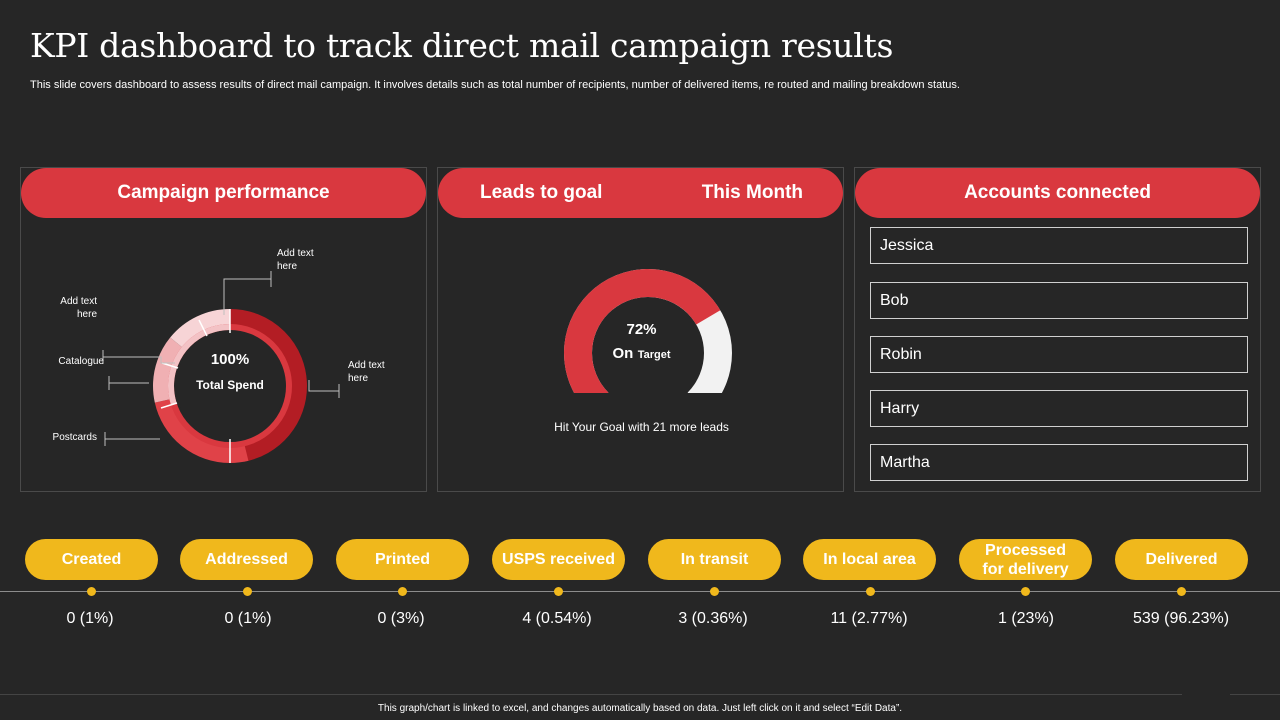  Describe the element at coordinates (557, 618) in the screenshot. I see `value-usps-received: 4 (0.54%)` at that location.